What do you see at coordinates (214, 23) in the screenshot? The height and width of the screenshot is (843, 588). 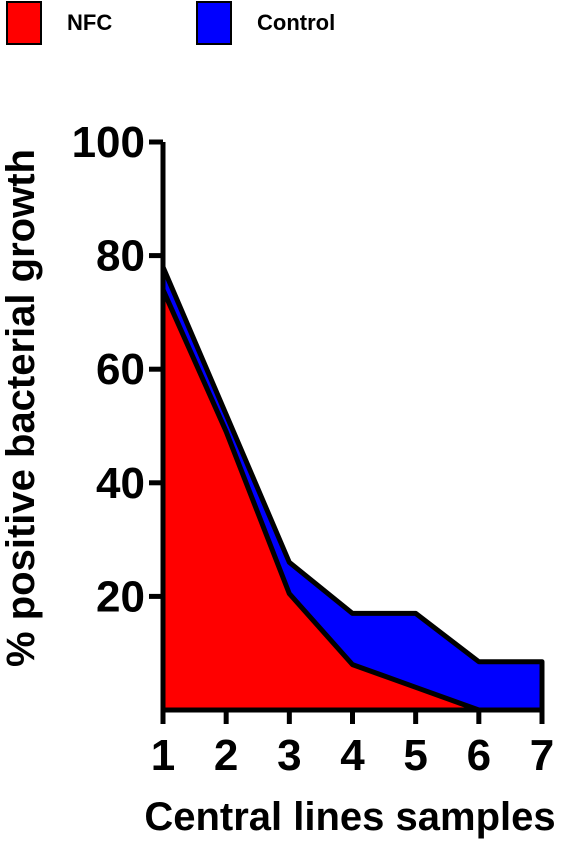 I see `legend-swatch-control` at bounding box center [214, 23].